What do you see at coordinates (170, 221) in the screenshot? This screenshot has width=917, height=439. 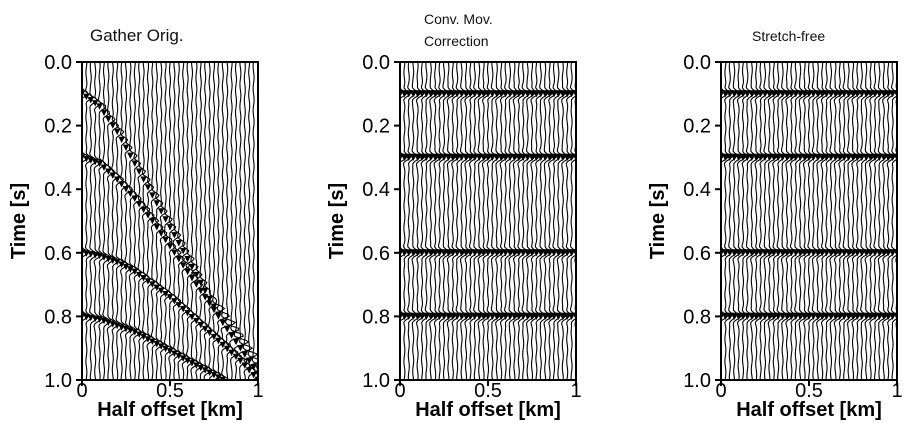 I see `panel-1-traces` at bounding box center [170, 221].